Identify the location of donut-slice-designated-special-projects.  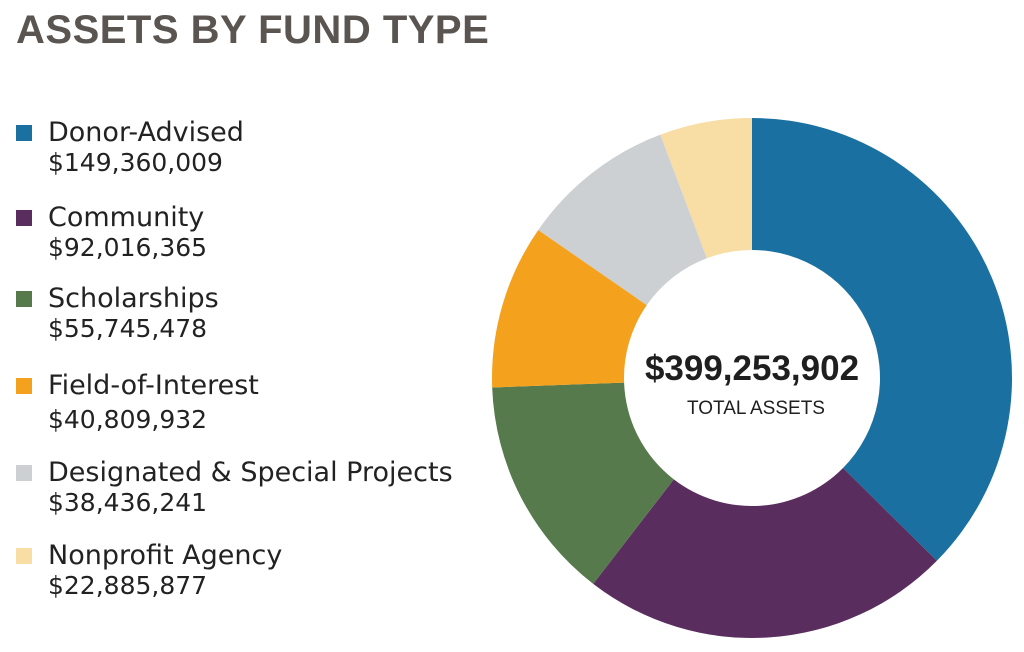
(622, 220).